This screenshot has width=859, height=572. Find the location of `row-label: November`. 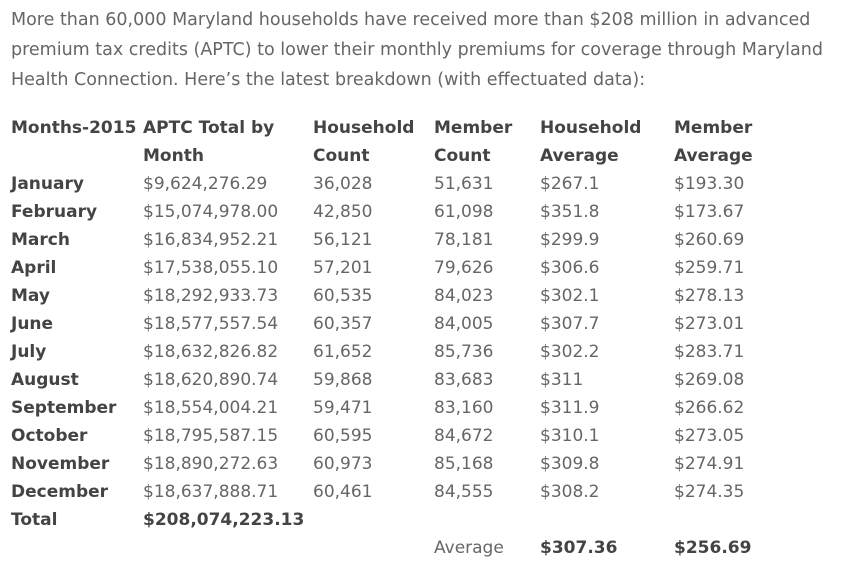

row-label: November is located at coordinates (60, 464).